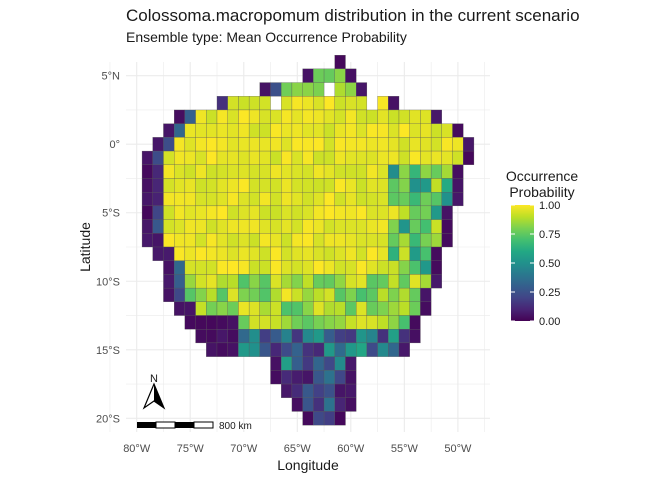 The image size is (672, 480). Describe the element at coordinates (159, 396) in the screenshot. I see `north-arrow-fill-icon` at that location.